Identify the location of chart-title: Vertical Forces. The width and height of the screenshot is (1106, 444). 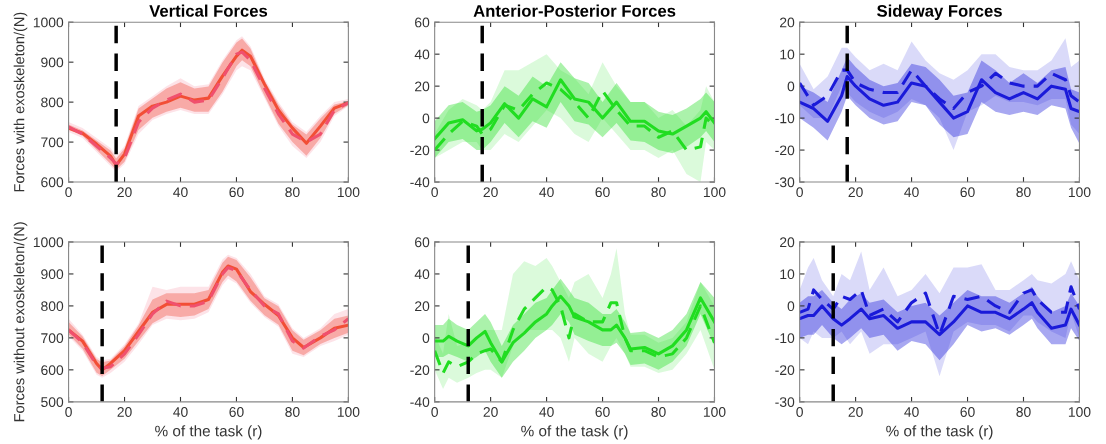
(208, 10).